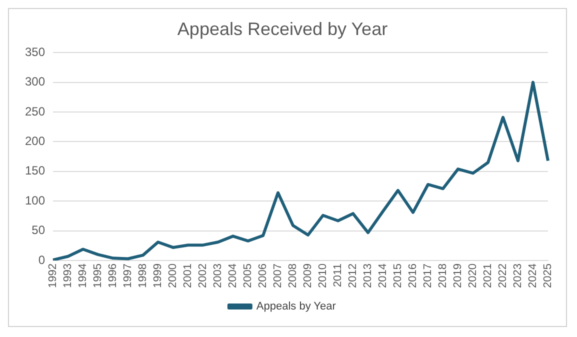 The image size is (577, 337). Describe the element at coordinates (428, 276) in the screenshot. I see `x-tick-label: 2017` at that location.